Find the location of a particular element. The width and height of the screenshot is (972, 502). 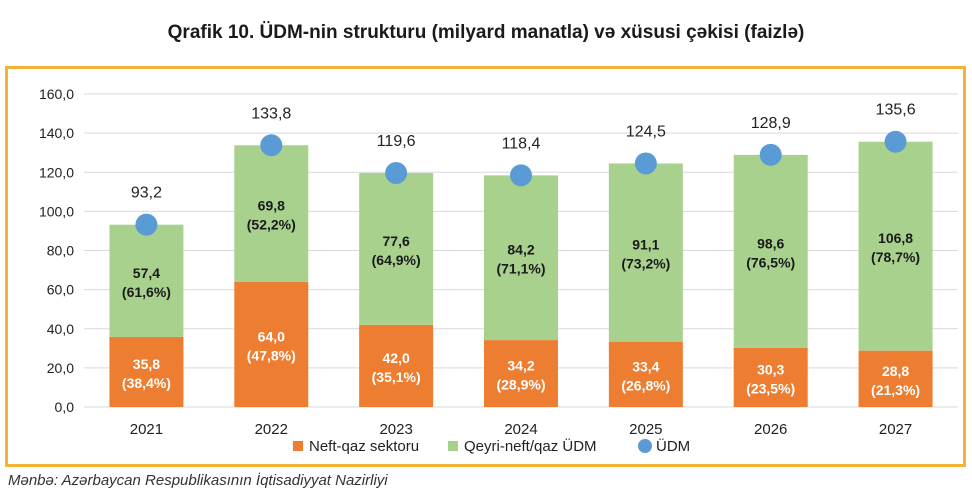

x-tick-label: 2025 is located at coordinates (645, 429).